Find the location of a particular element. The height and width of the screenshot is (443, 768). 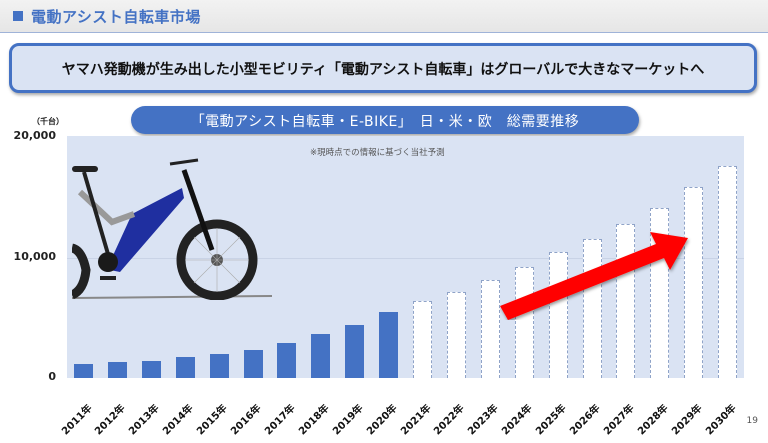

x-tick-label: 2029年 is located at coordinates (687, 420).